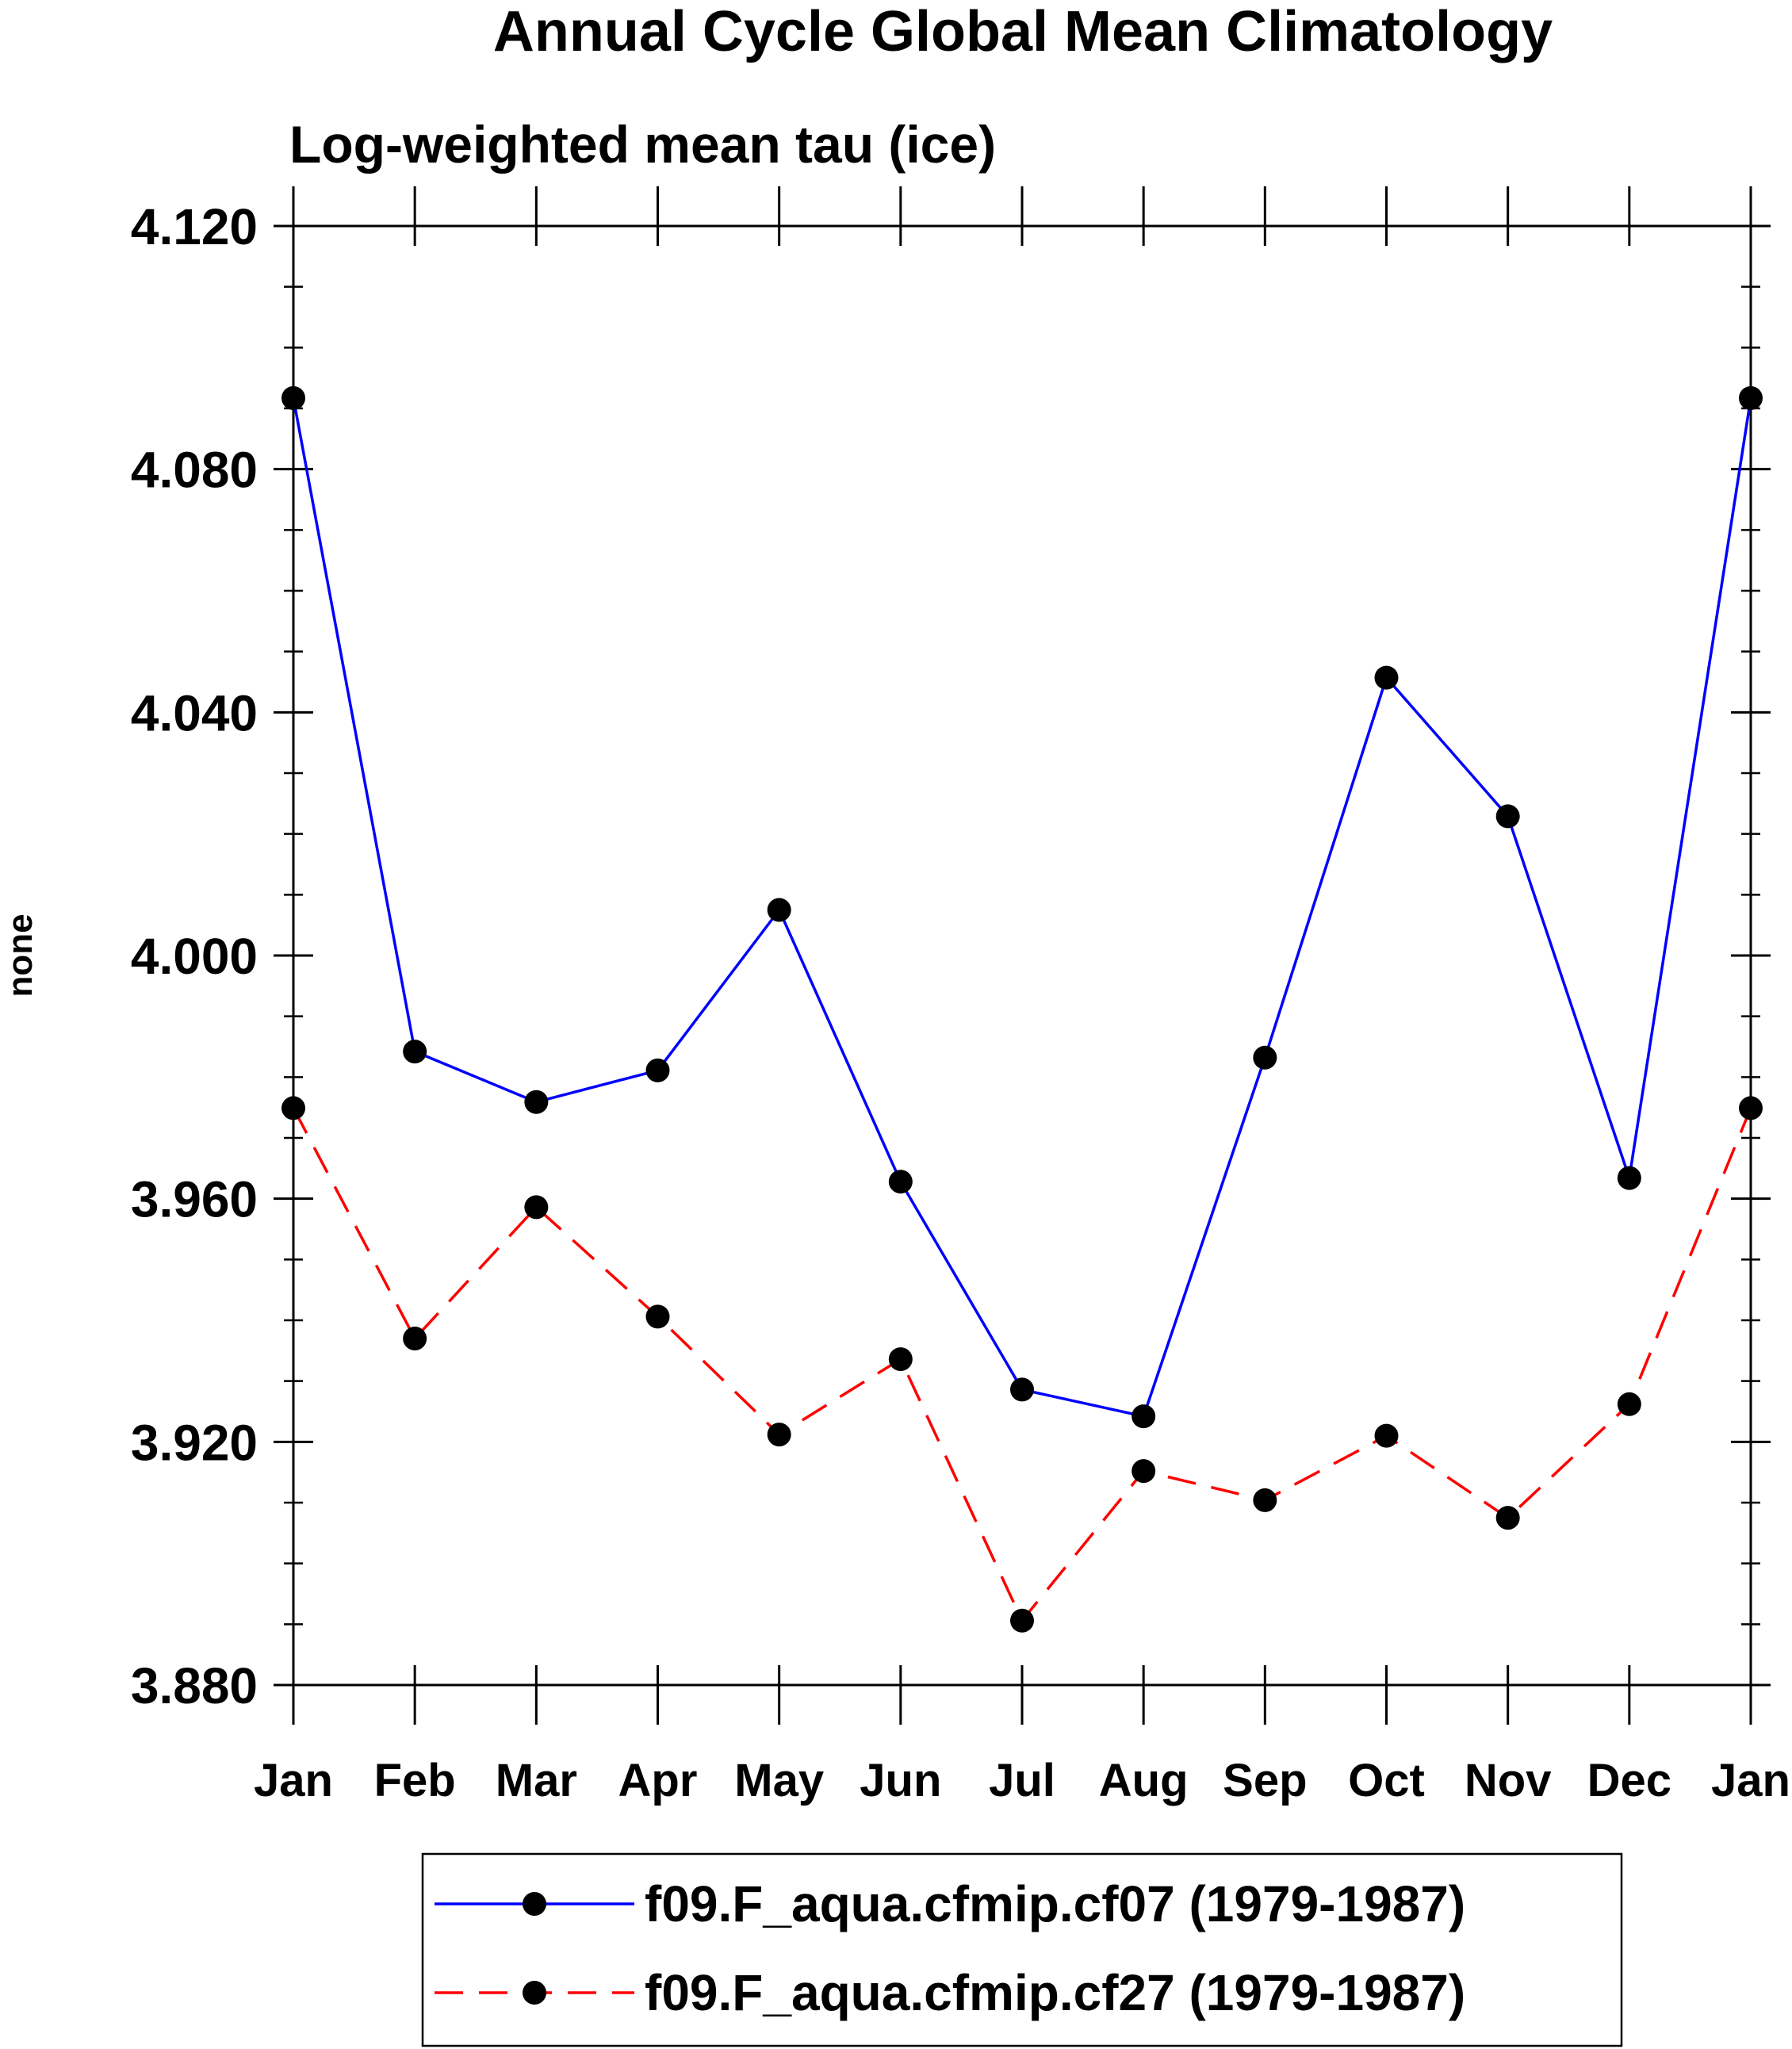 This screenshot has height=2049, width=1792. What do you see at coordinates (194, 1199) in the screenshot?
I see `y-tick-label: 3.960` at bounding box center [194, 1199].